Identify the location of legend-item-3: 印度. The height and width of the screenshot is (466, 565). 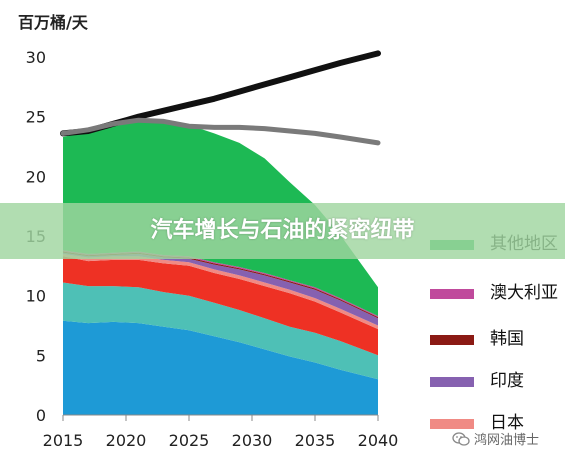
(495, 381).